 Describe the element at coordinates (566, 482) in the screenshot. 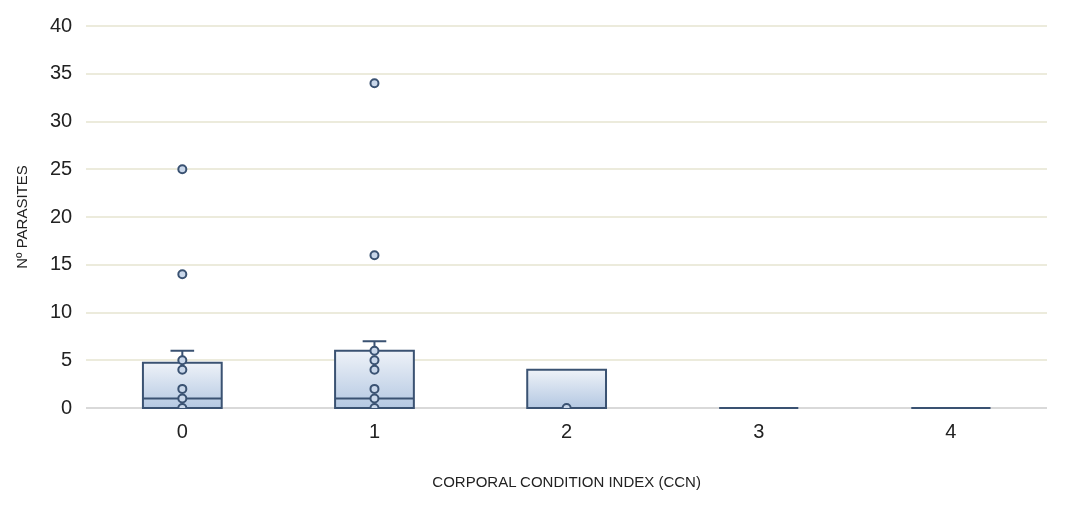

I see `x-axis-title: CORPORAL CONDITION INDEX (CCN)` at that location.